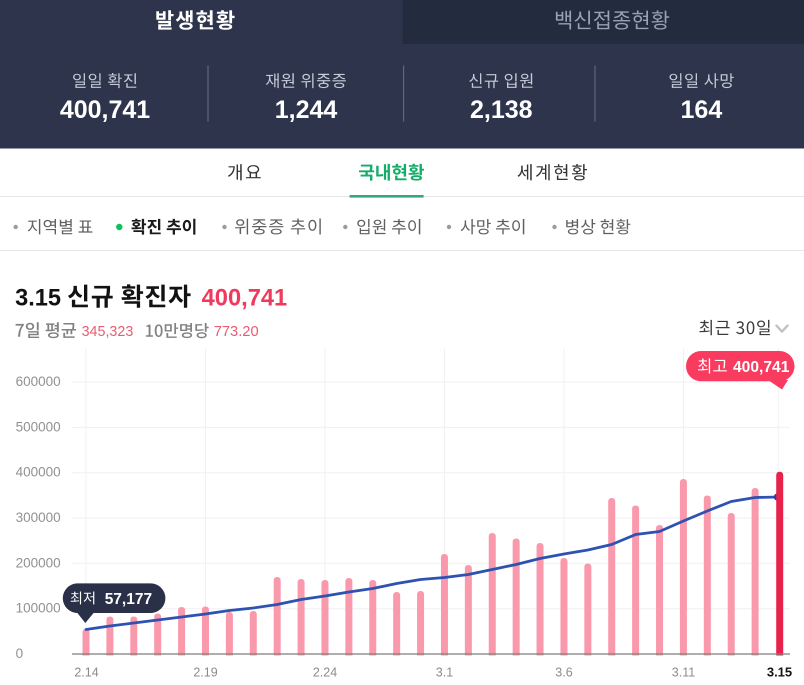 The height and width of the screenshot is (685, 804). I want to click on svg-text: 500000, so click(38, 426).